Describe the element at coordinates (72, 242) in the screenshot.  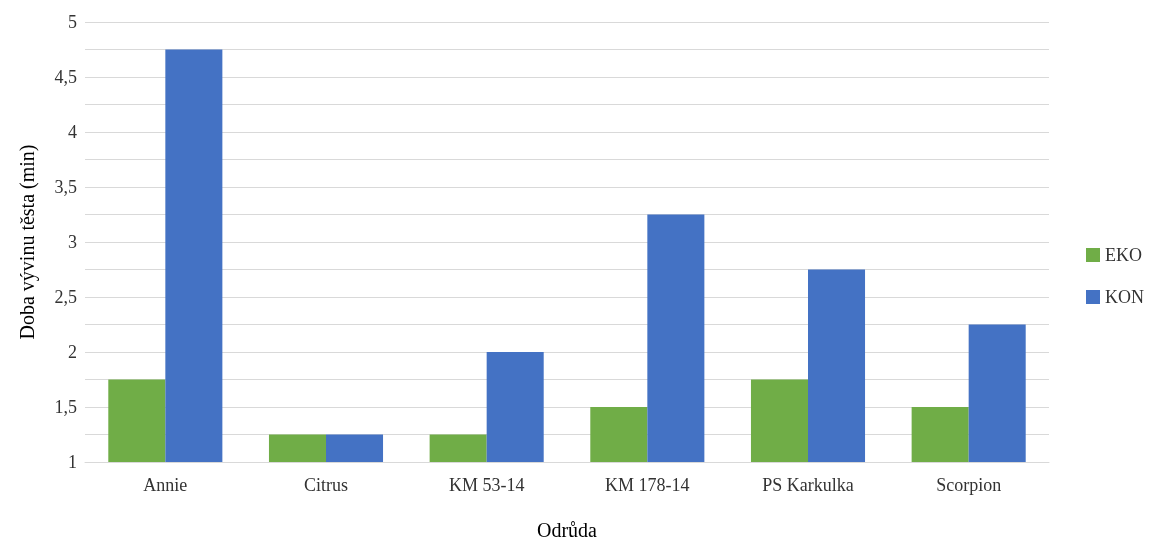
I see `y-tick-label: 3` at that location.